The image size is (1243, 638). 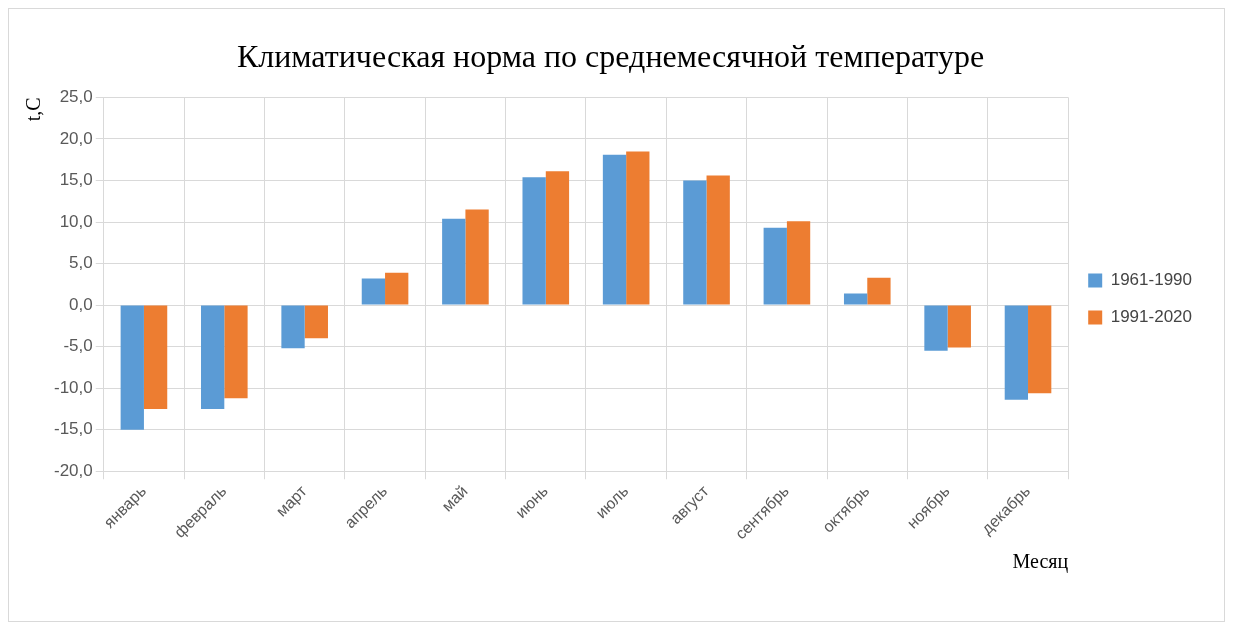 I want to click on x-axis-title: Месяц, so click(x=1040, y=562).